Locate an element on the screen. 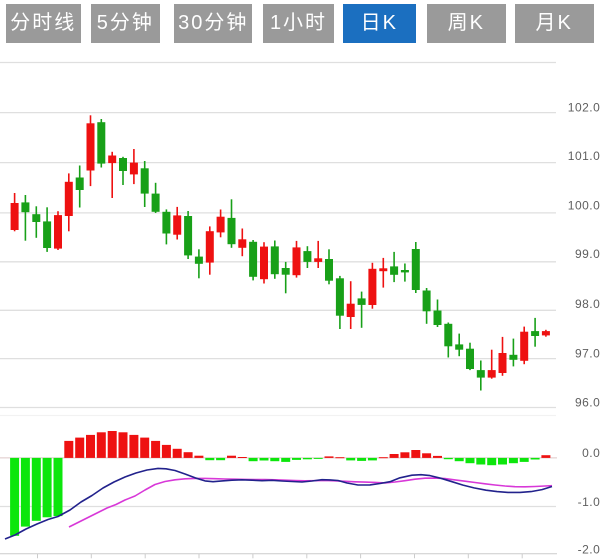 The image size is (604, 559). svg-text: 100.0 is located at coordinates (584, 206).